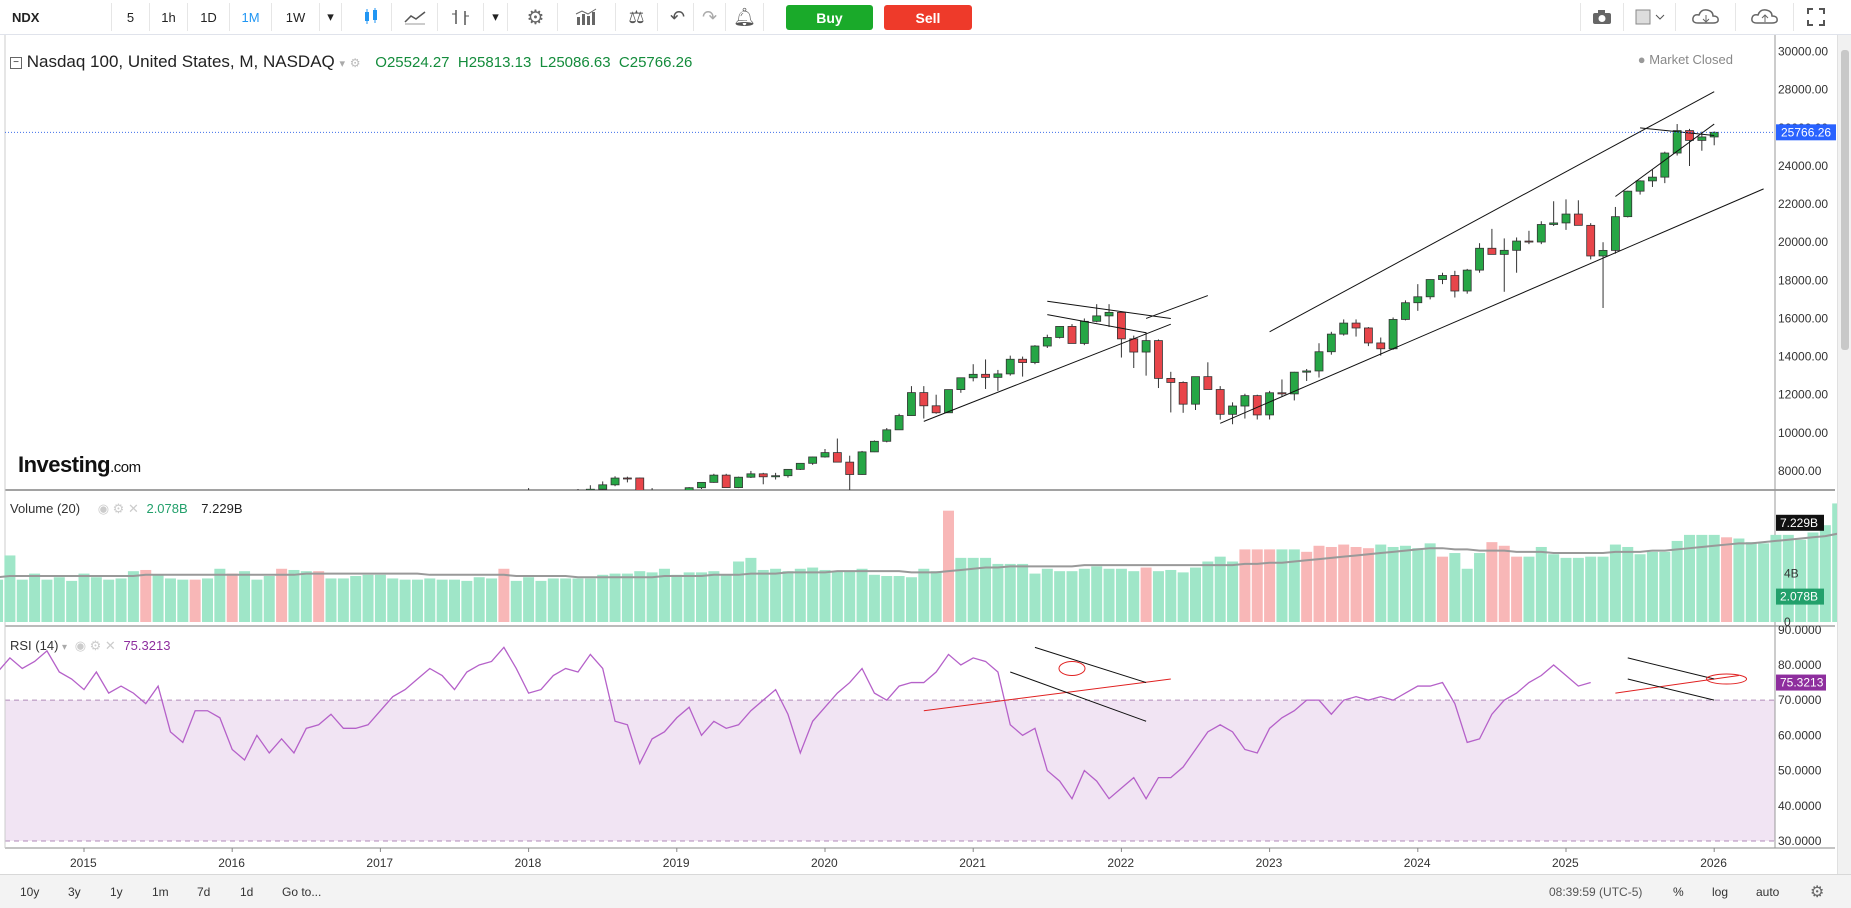  I want to click on line-chart-icon, so click(414, 18).